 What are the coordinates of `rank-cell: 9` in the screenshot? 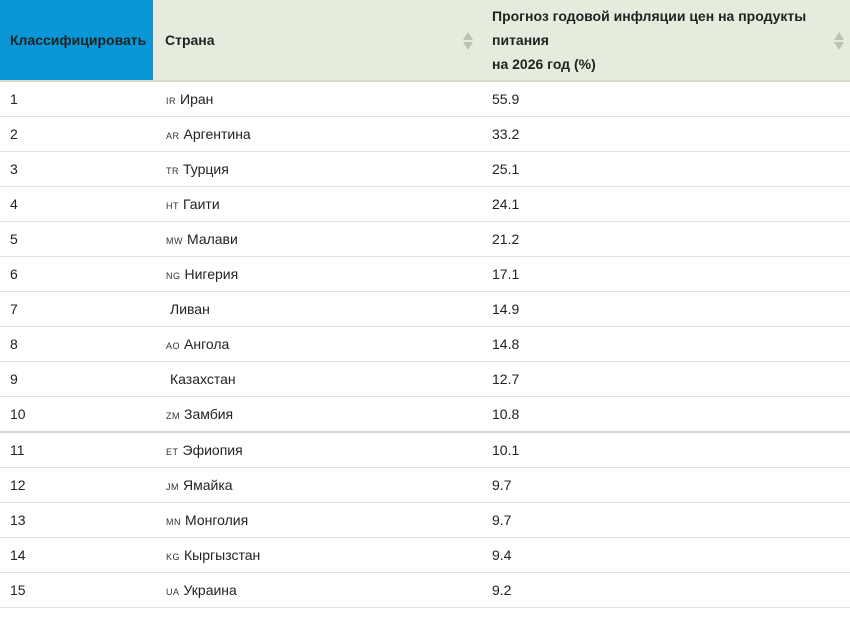 It's located at (76, 379).